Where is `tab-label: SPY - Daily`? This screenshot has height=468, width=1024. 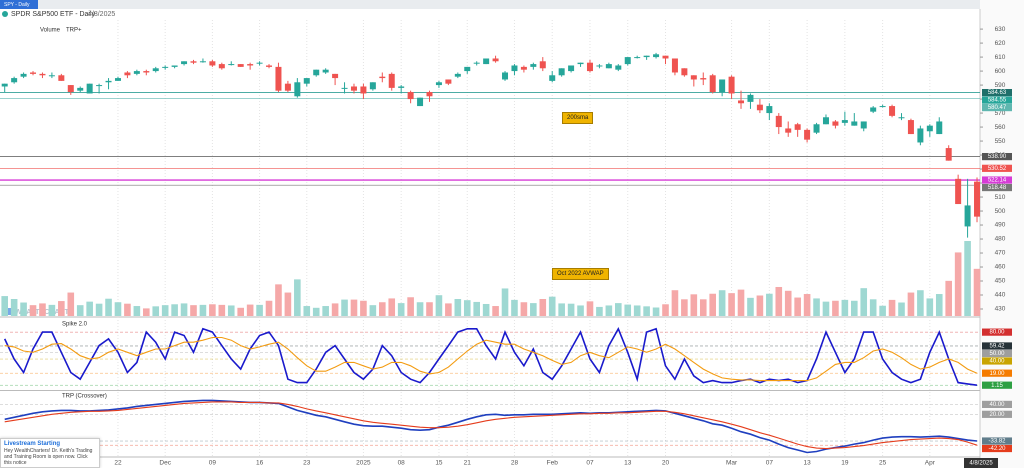 tab-label: SPY - Daily is located at coordinates (17, 5).